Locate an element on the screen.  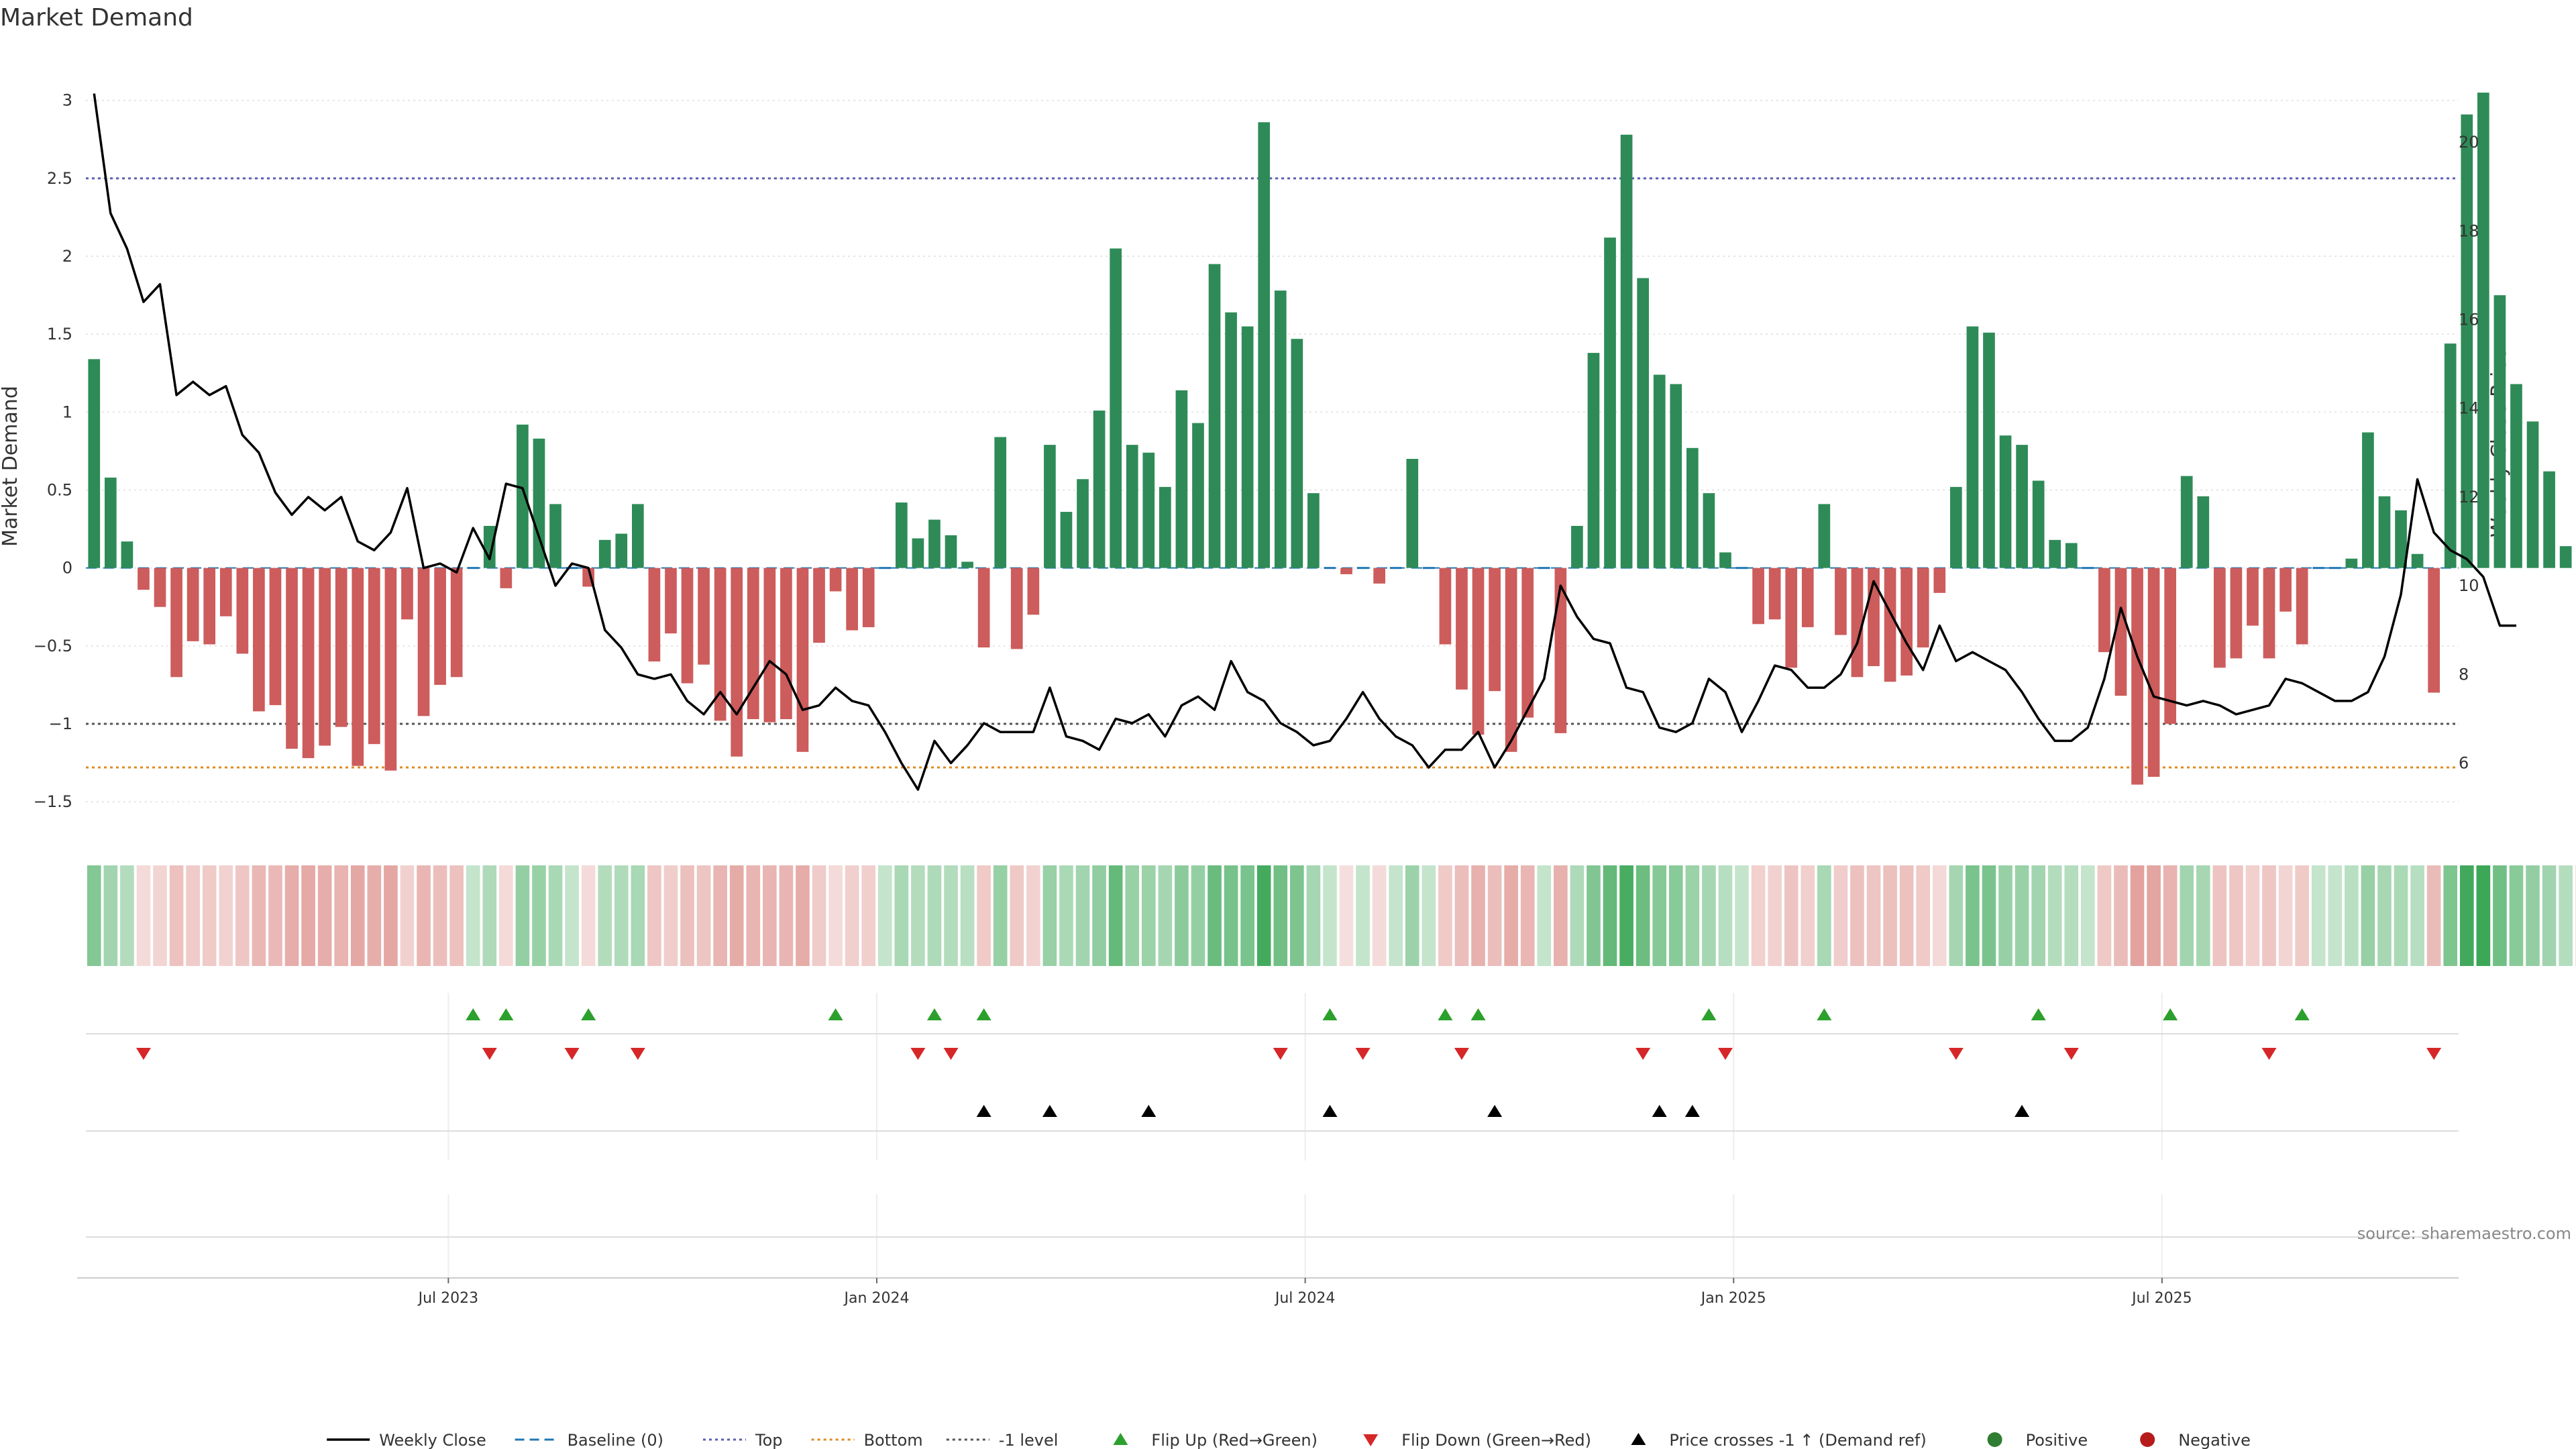
y2-tick-label: 10 is located at coordinates (2469, 585).